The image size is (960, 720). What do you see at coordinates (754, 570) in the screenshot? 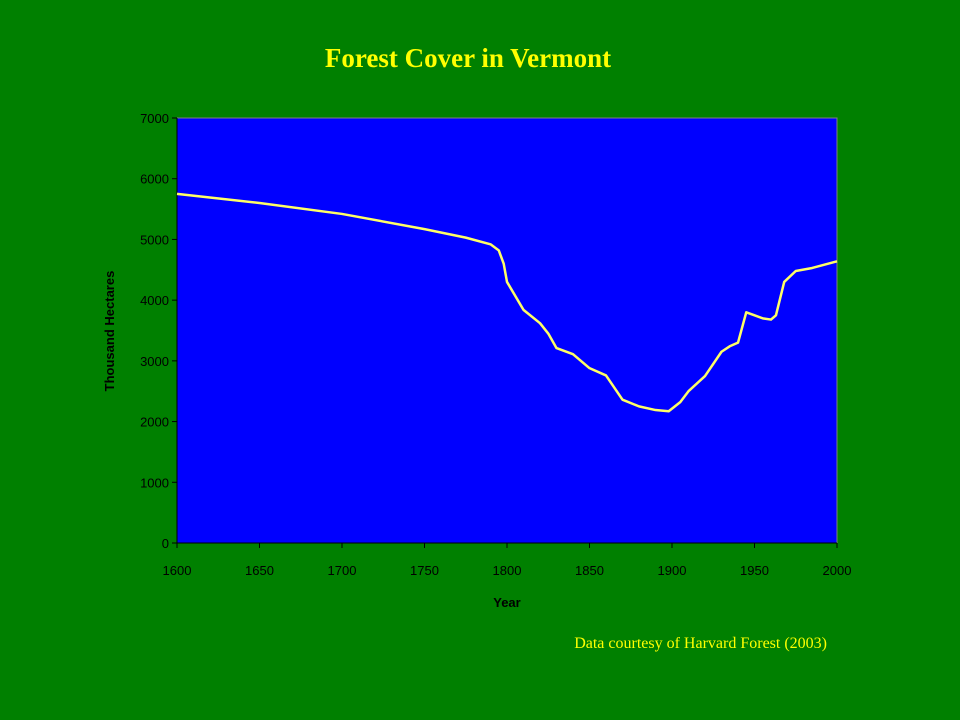
I see `x-tick-label: 1950` at bounding box center [754, 570].